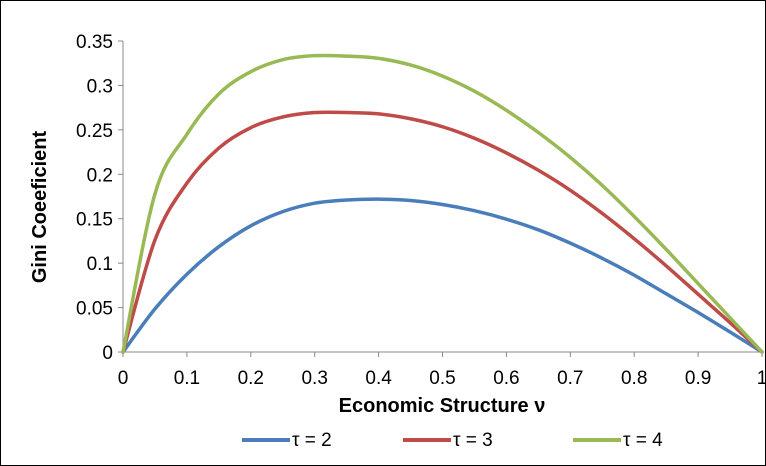 The width and height of the screenshot is (766, 466). I want to click on x-tick-label: 1, so click(761, 378).